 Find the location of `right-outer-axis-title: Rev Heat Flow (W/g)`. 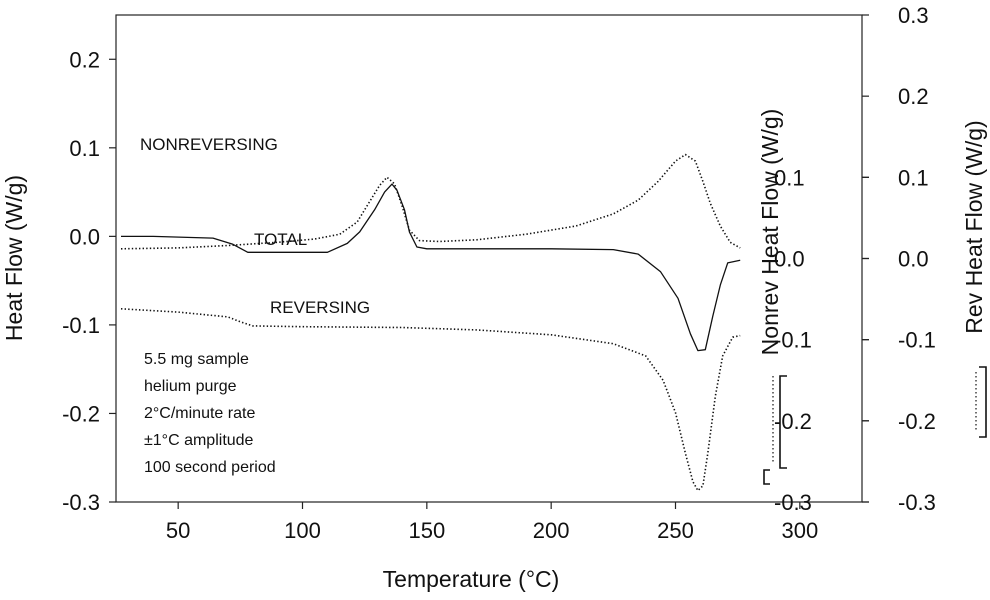

right-outer-axis-title: Rev Heat Flow (W/g) is located at coordinates (974, 226).